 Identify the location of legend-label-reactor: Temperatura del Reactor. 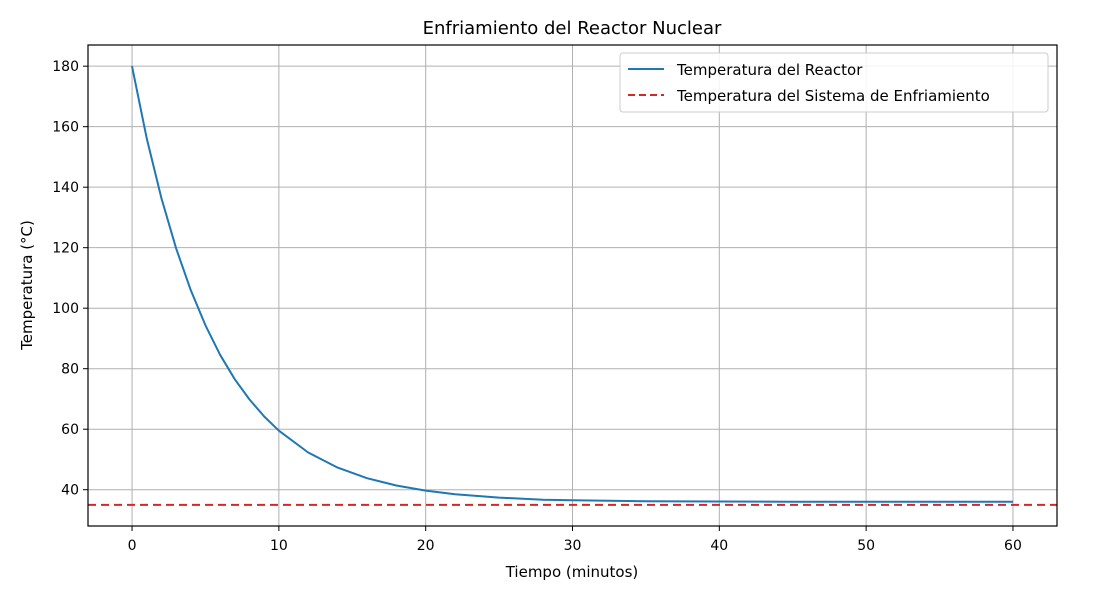
(769, 70).